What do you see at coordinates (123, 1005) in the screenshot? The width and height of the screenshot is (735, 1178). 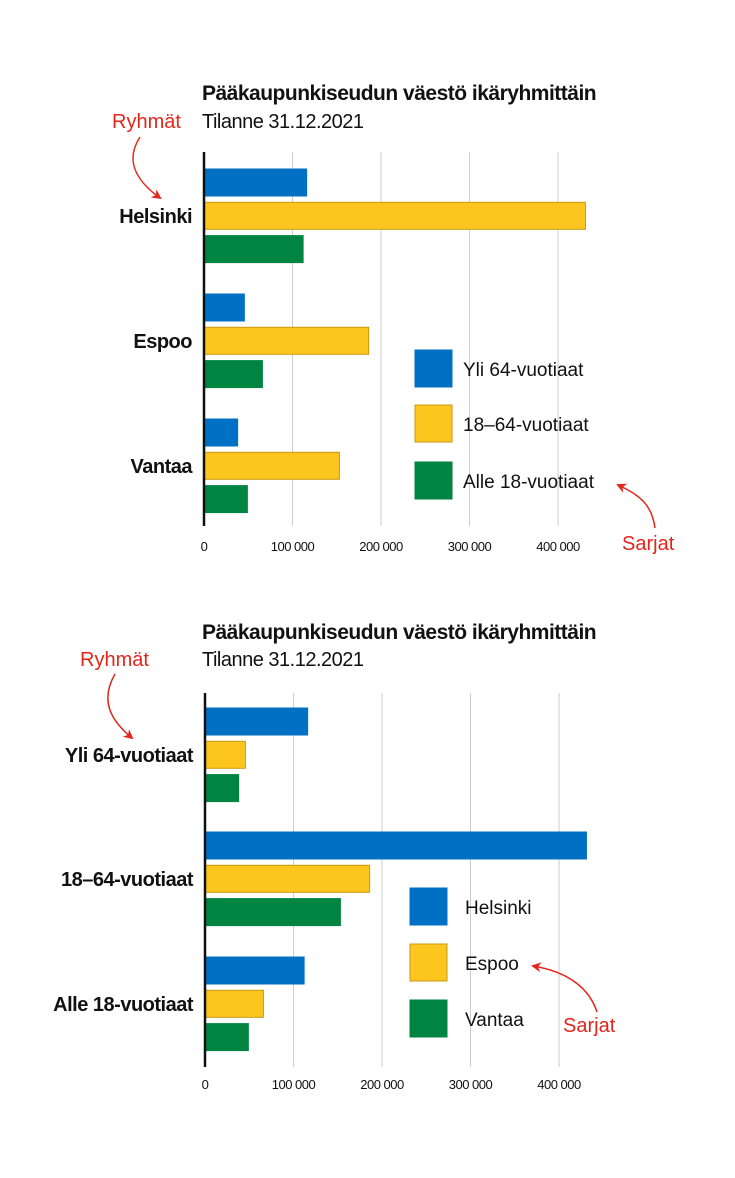 I see `category-label: Alle 18-vuotiaat` at bounding box center [123, 1005].